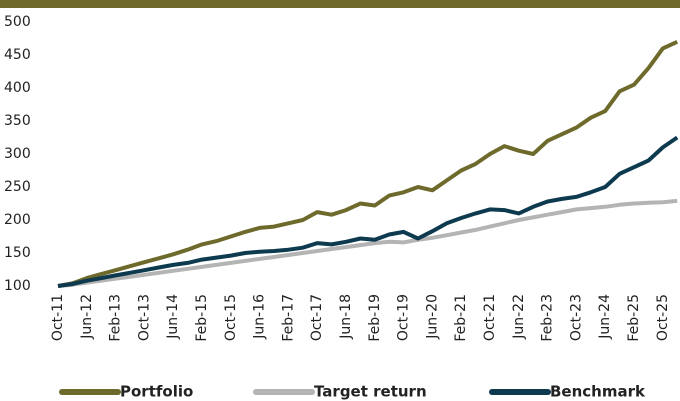 This screenshot has width=680, height=401. I want to click on y-tick-label: 100, so click(17, 286).